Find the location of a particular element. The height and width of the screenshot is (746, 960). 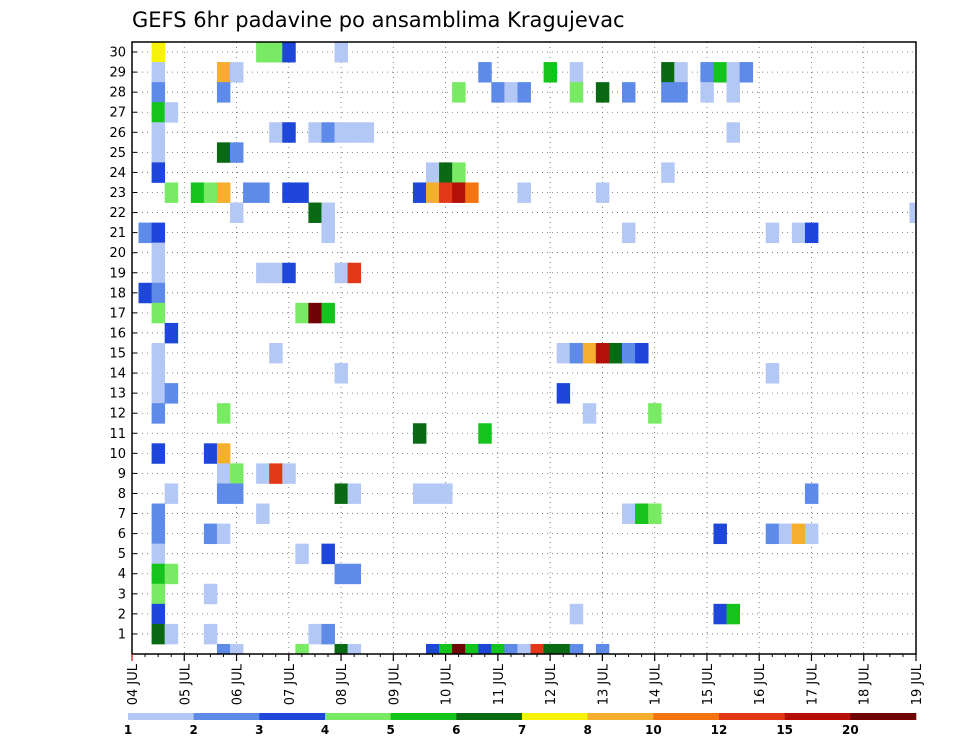

y-tick-label: 28 is located at coordinates (117, 93).